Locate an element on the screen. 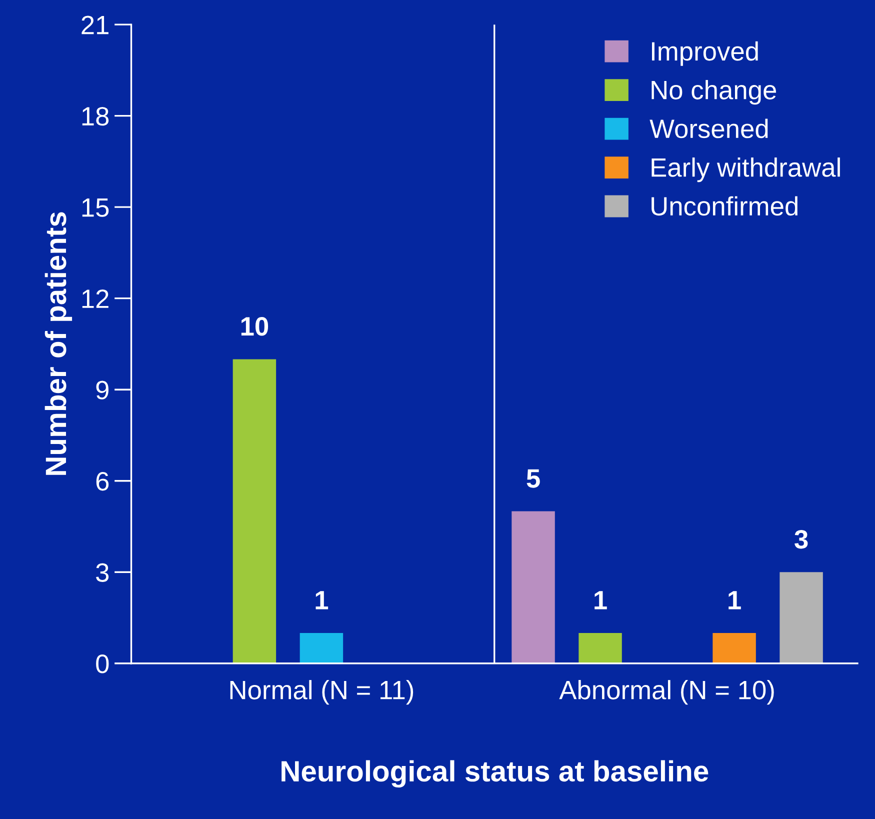 The height and width of the screenshot is (819, 875). y-tick-label: 6 is located at coordinates (102, 481).